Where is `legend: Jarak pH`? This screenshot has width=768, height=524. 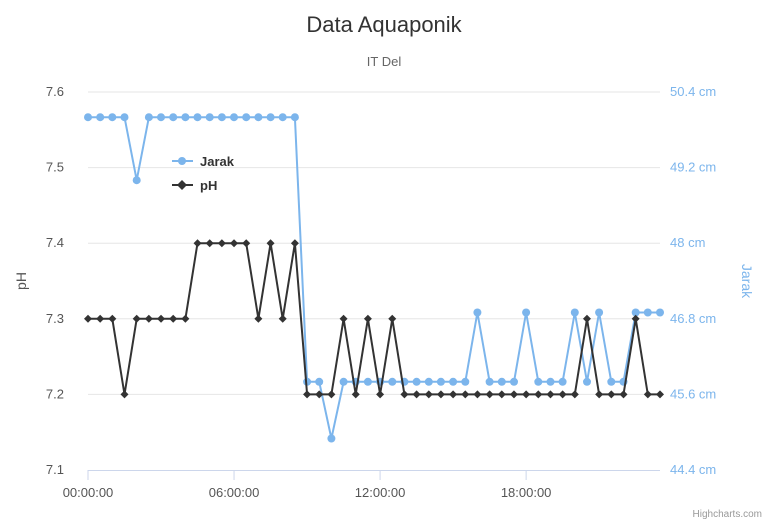
legend: Jarak pH is located at coordinates (203, 173).